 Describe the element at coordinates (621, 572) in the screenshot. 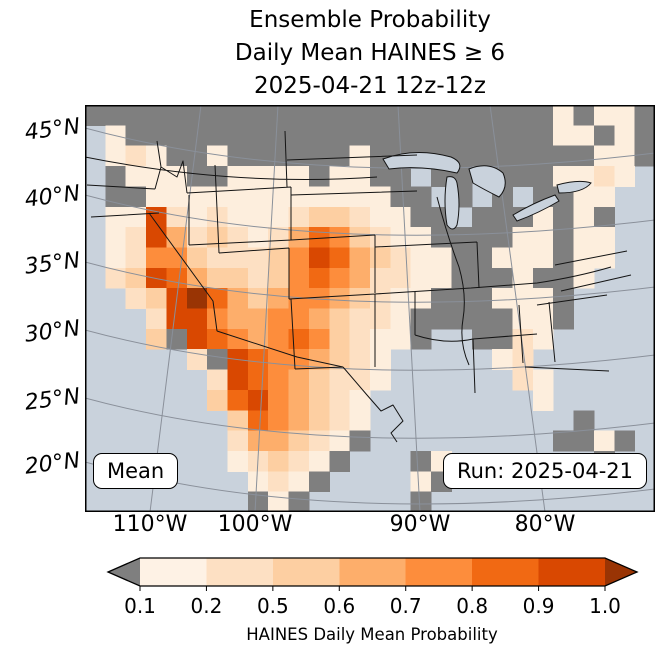

I see `colorbar-over-arrow` at that location.